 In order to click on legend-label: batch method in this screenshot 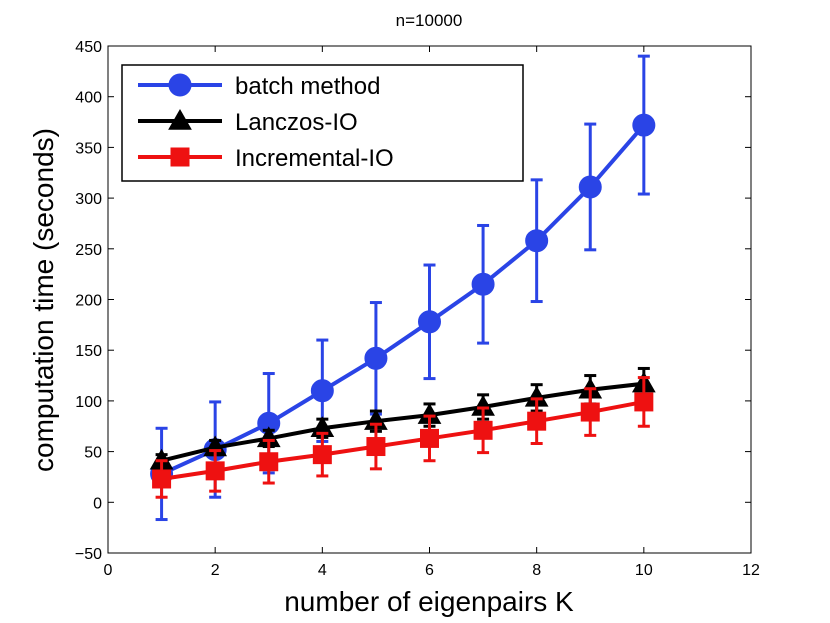, I will do `click(307, 86)`.